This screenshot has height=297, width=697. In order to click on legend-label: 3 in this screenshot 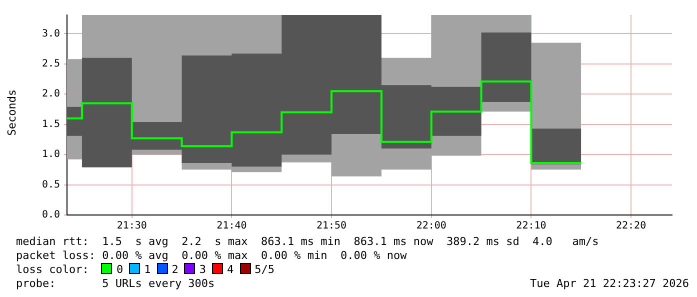, I will do `click(202, 269)`.